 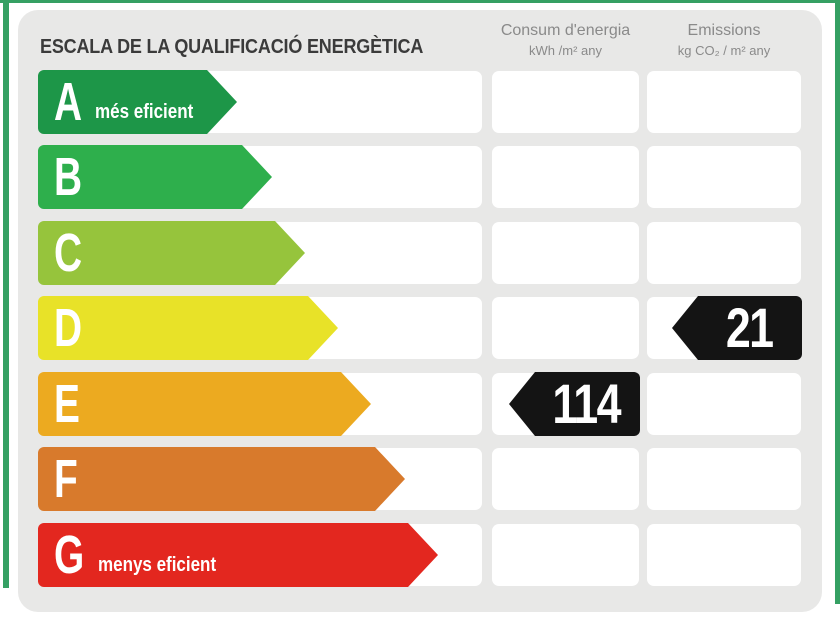 I want to click on rating-arrow-g: G menys eficient, so click(x=238, y=555).